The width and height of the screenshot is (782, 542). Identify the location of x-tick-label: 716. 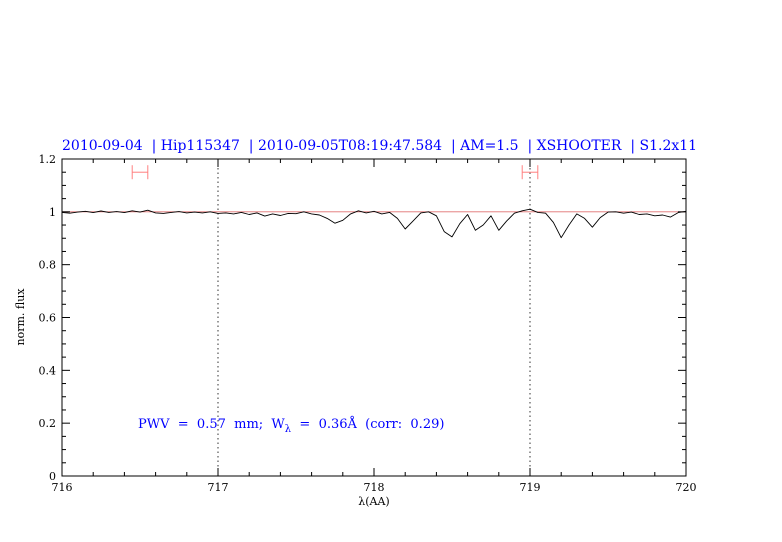
(62, 487).